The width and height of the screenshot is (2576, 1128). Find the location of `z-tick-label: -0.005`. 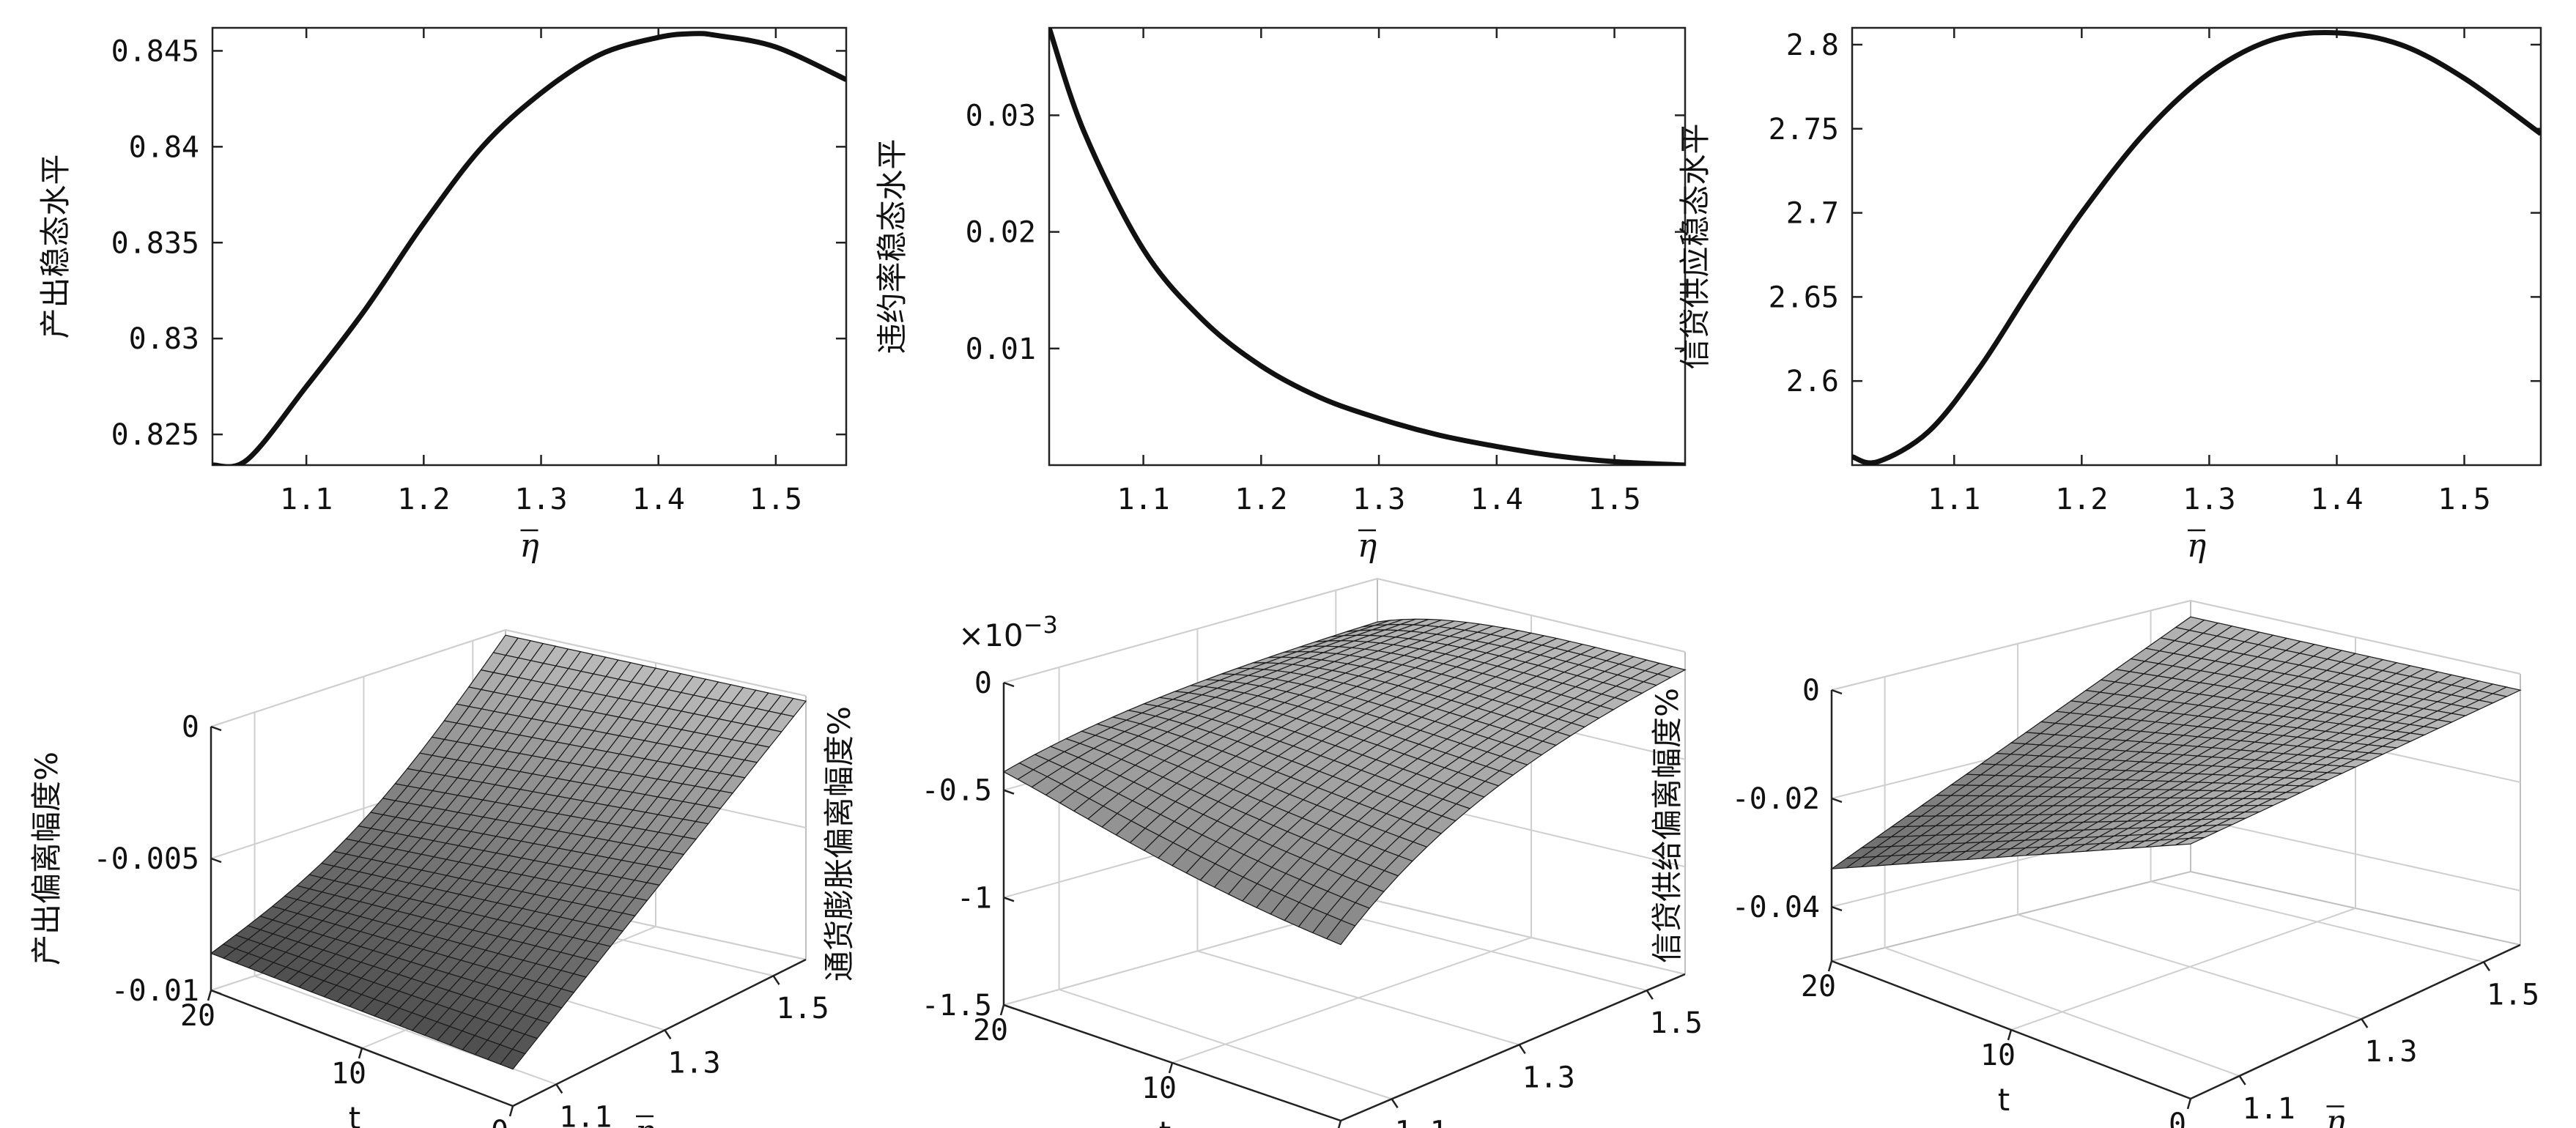

z-tick-label: -0.005 is located at coordinates (147, 859).